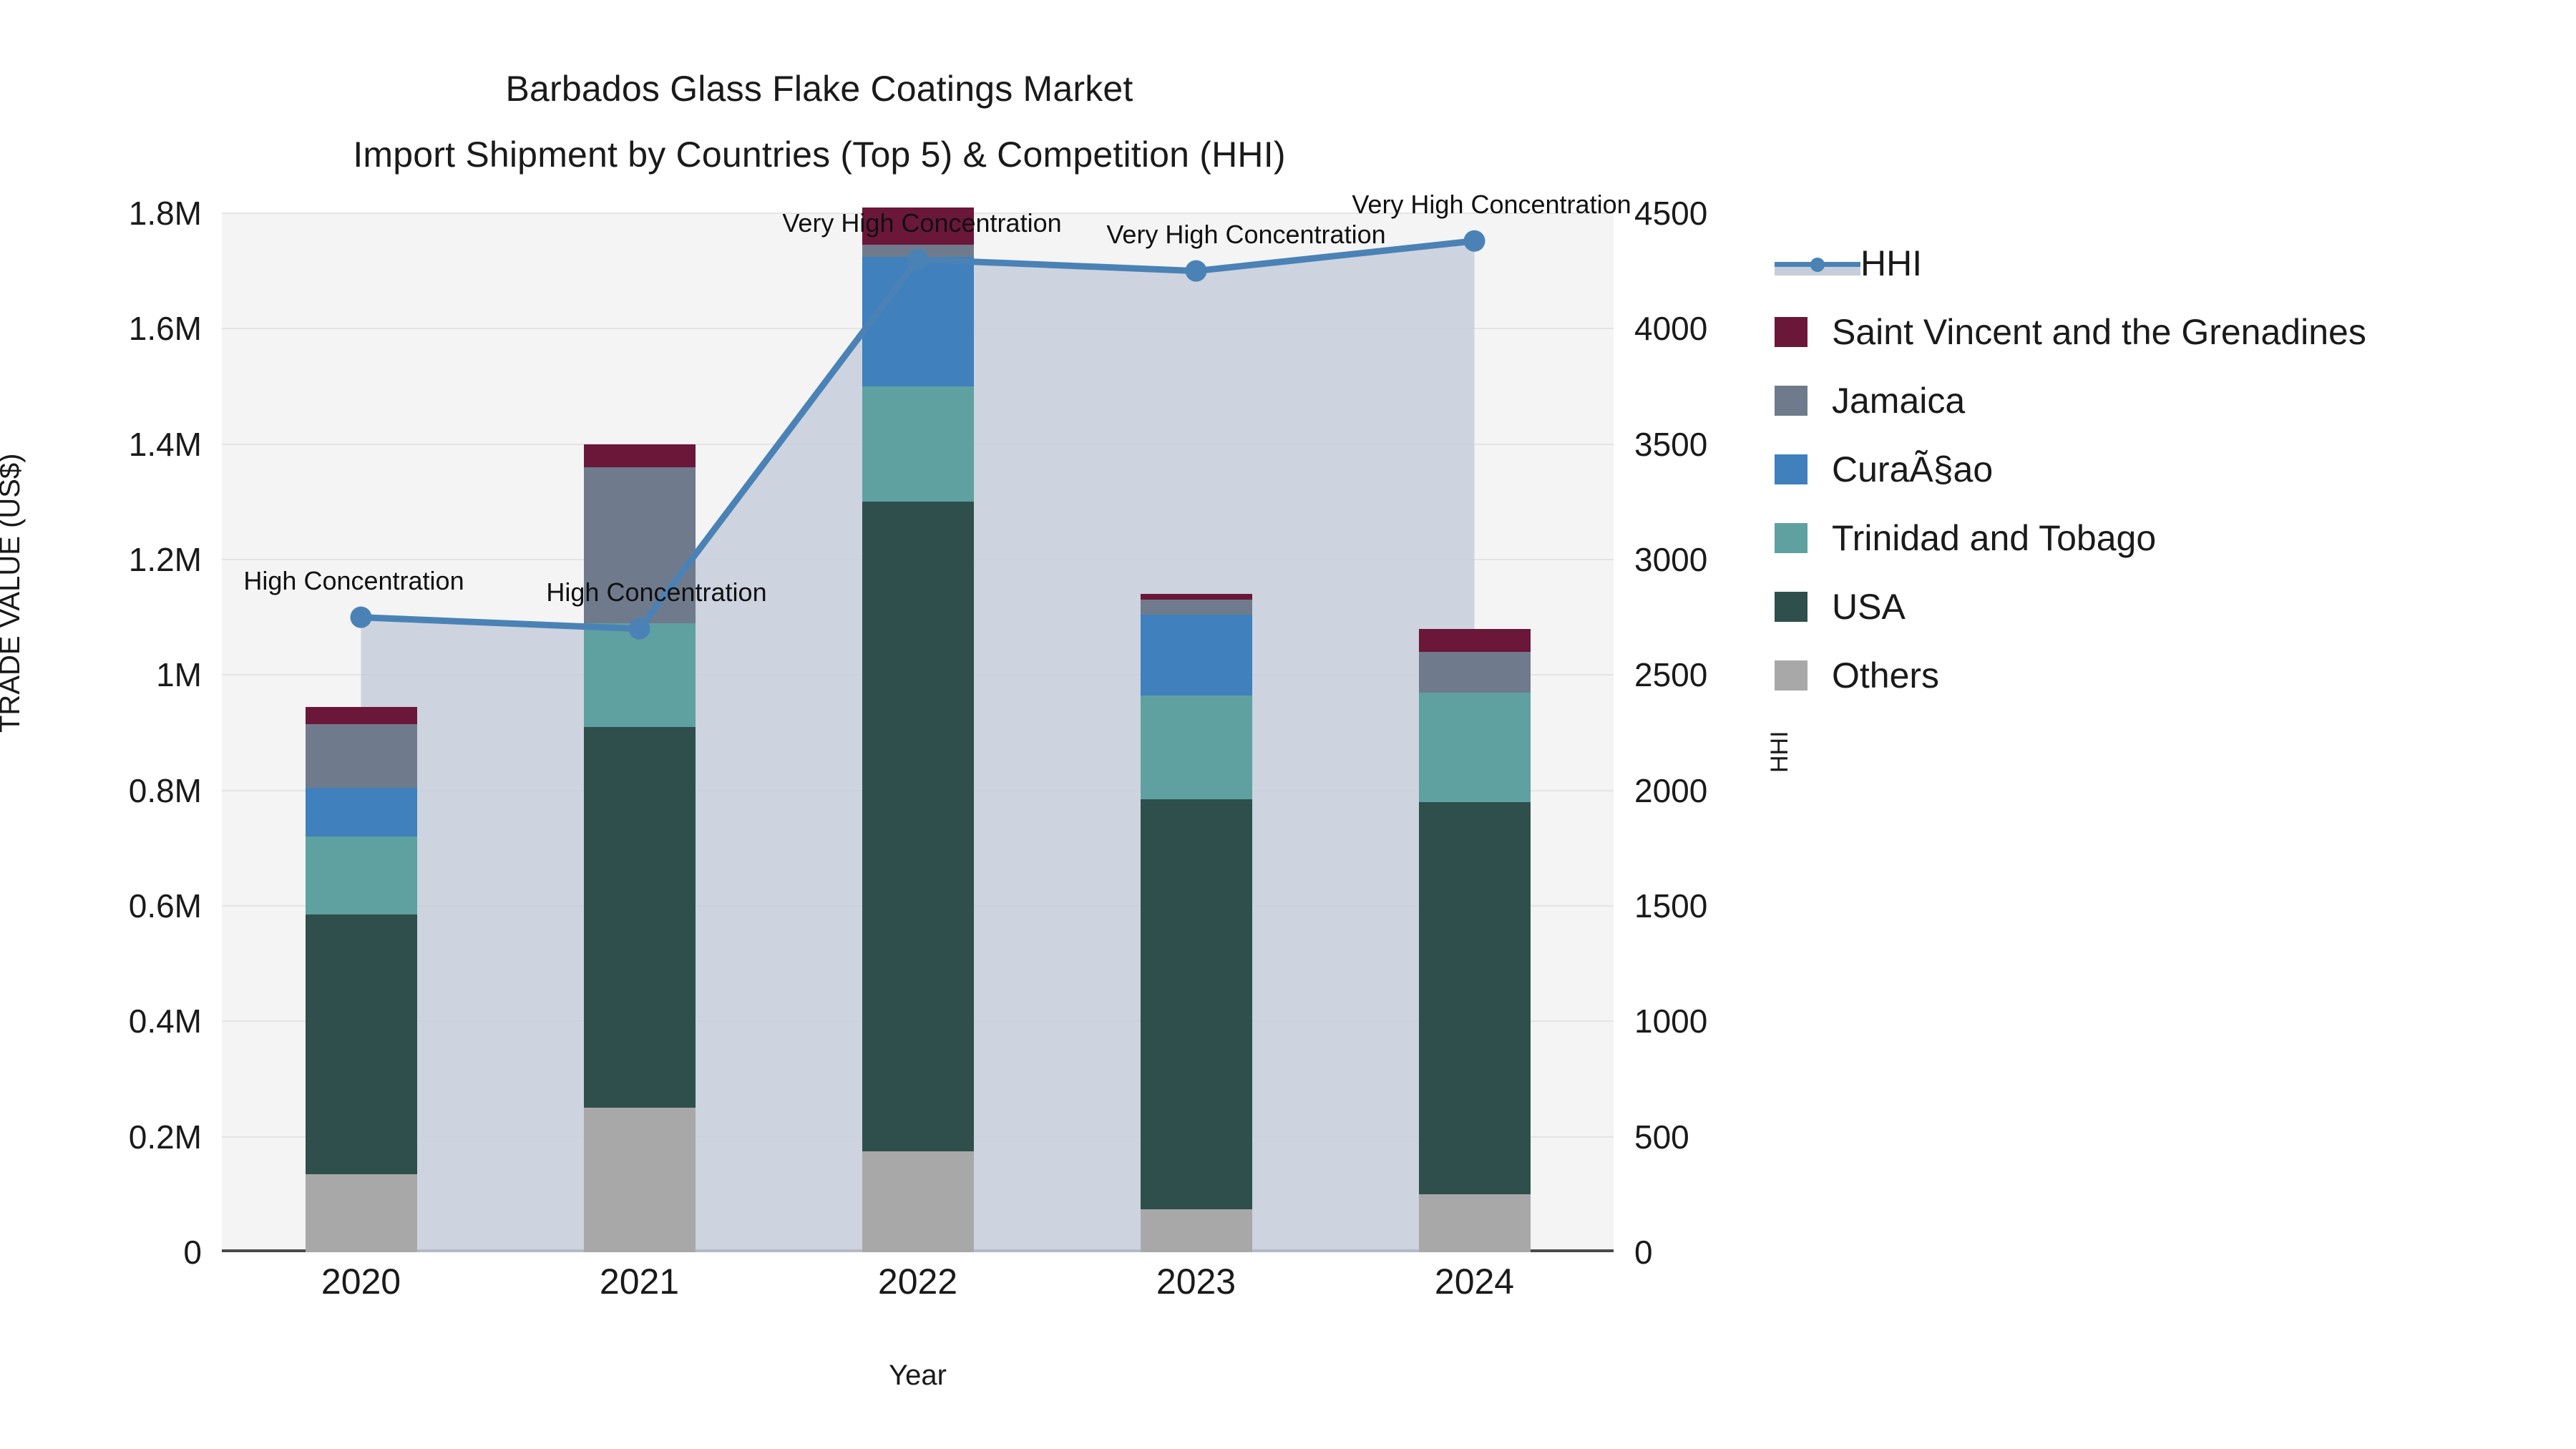  What do you see at coordinates (165, 1021) in the screenshot?
I see `y-axis-left-tick-label: 0.4M` at bounding box center [165, 1021].